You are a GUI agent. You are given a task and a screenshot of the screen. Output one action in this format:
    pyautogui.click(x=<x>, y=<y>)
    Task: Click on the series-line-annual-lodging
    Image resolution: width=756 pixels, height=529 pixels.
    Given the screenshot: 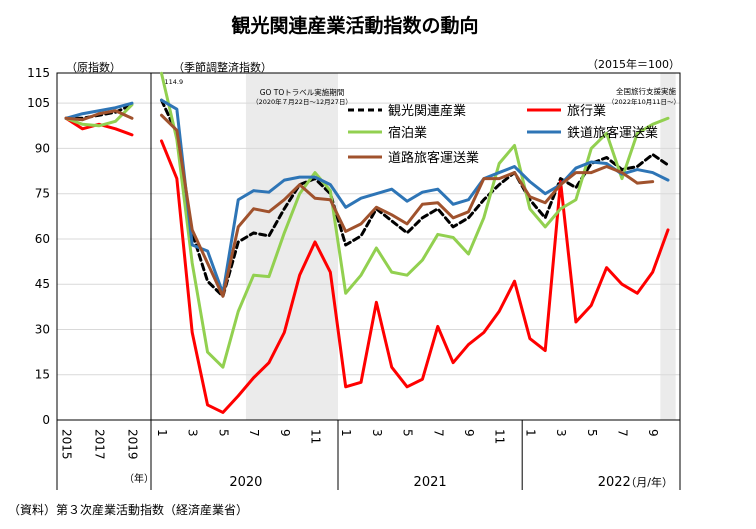 What is the action you would take?
    pyautogui.click(x=99, y=115)
    